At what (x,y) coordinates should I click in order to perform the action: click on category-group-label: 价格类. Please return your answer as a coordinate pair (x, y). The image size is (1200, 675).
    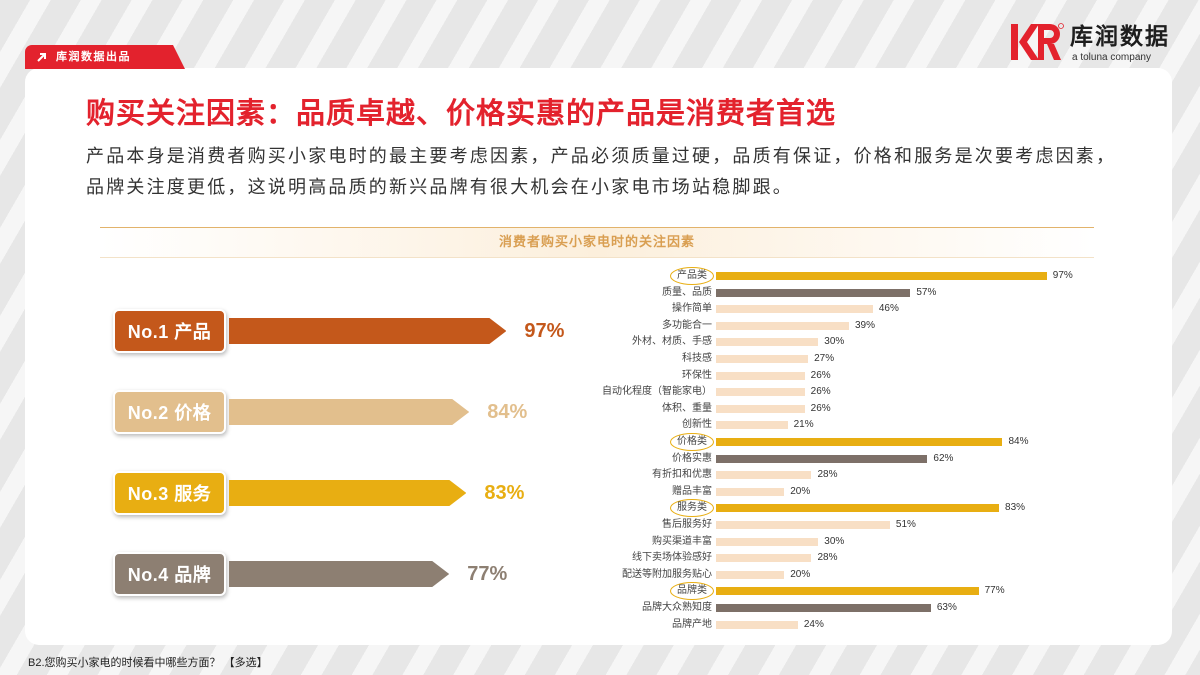
    Looking at the image, I should click on (652, 442).